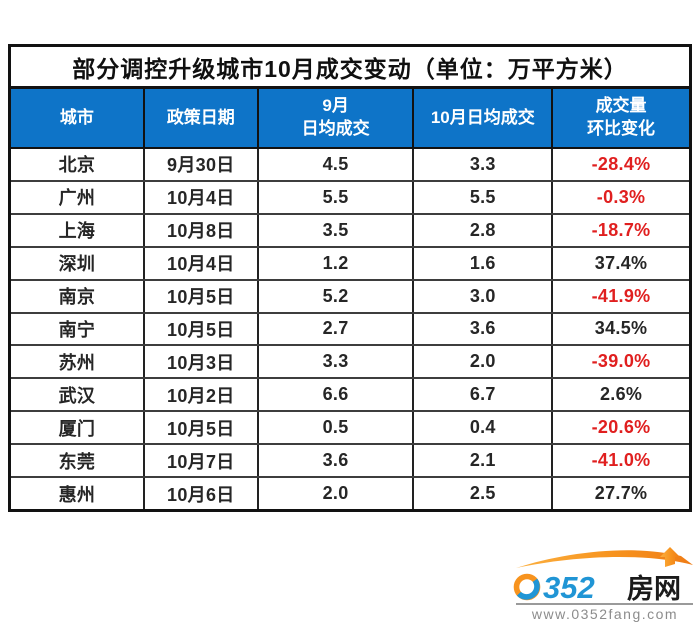 The height and width of the screenshot is (628, 700). I want to click on logo-divider, so click(604, 604).